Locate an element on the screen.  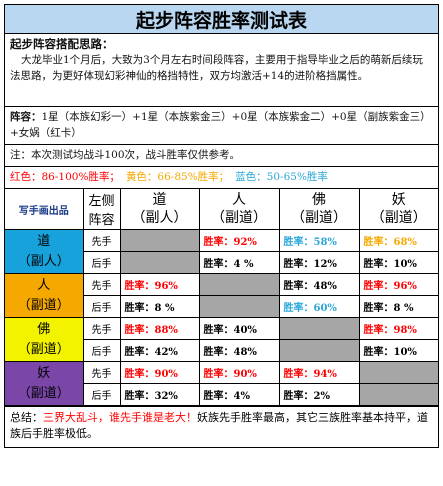
win-rate-cell: 胜率：88% is located at coordinates (159, 328).